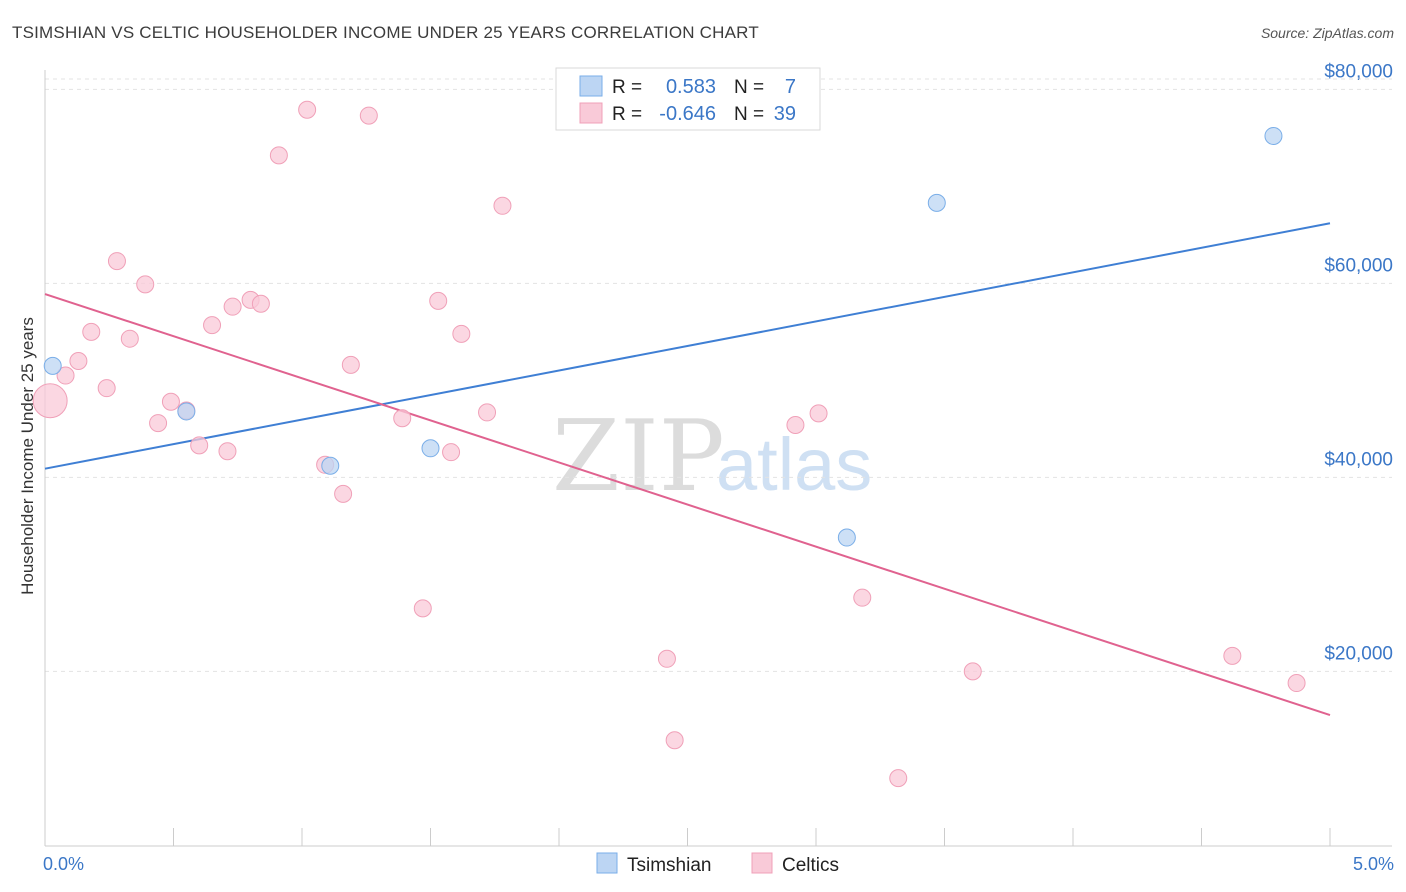 The image size is (1406, 892). Describe the element at coordinates (627, 87) in the screenshot. I see `legend-r-label-tsimshian: R =` at that location.